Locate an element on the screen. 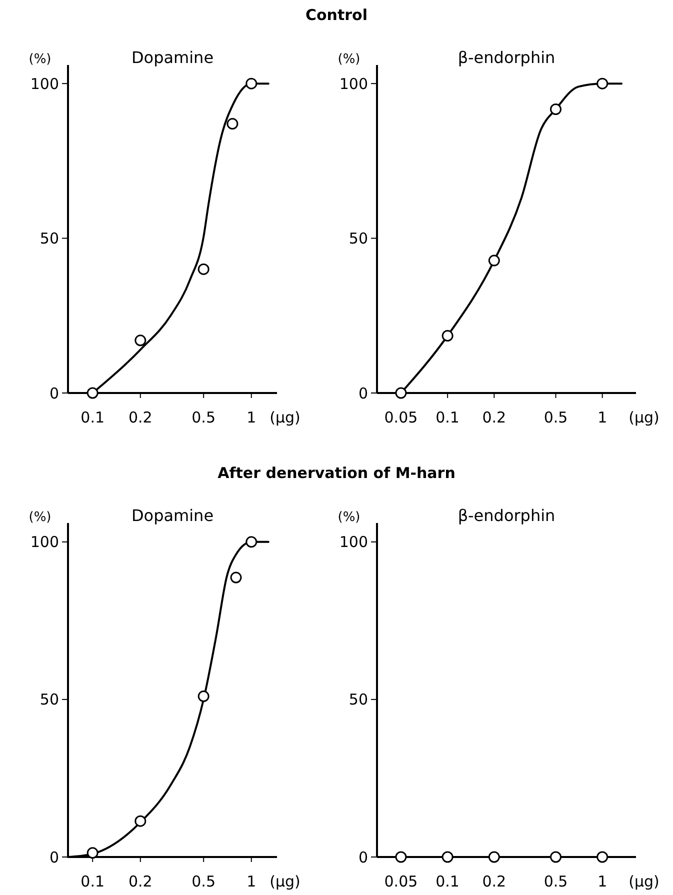 This screenshot has width=673, height=895. text: Control is located at coordinates (336, 15).